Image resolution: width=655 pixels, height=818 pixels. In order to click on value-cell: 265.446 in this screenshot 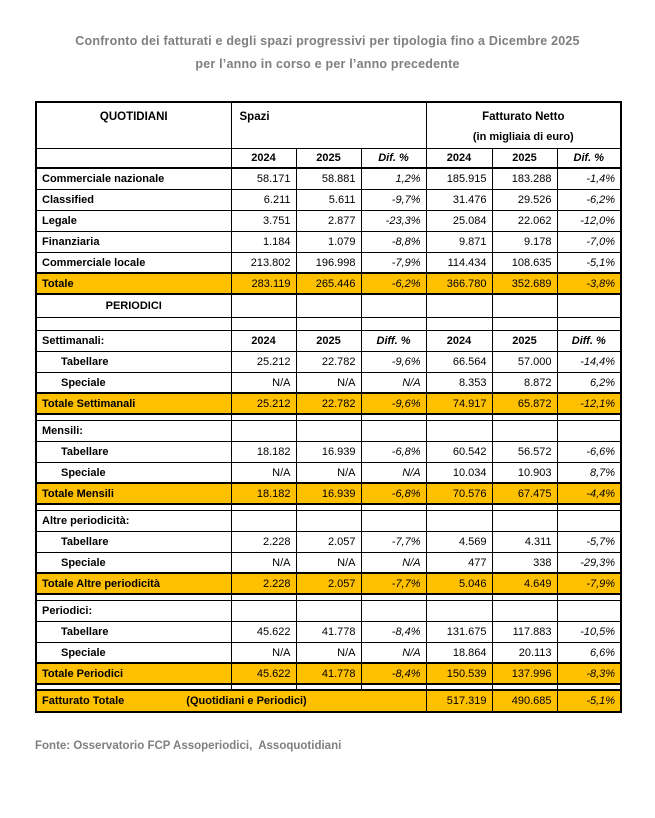, I will do `click(328, 284)`.